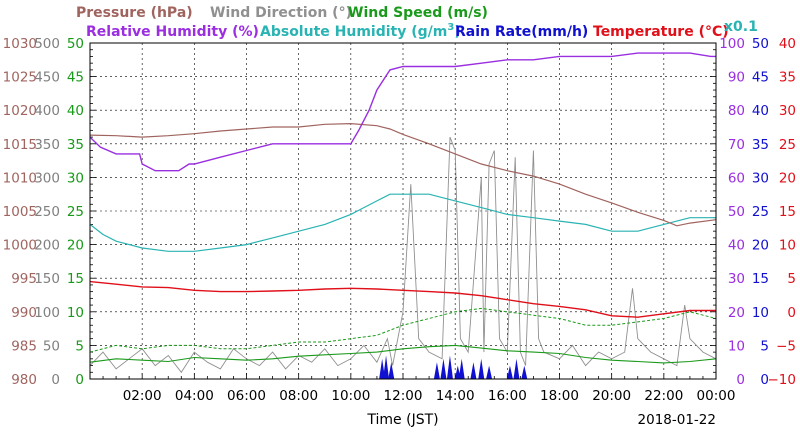 This screenshot has height=434, width=800. I want to click on pressure-tick-label: 1030, so click(20, 44).